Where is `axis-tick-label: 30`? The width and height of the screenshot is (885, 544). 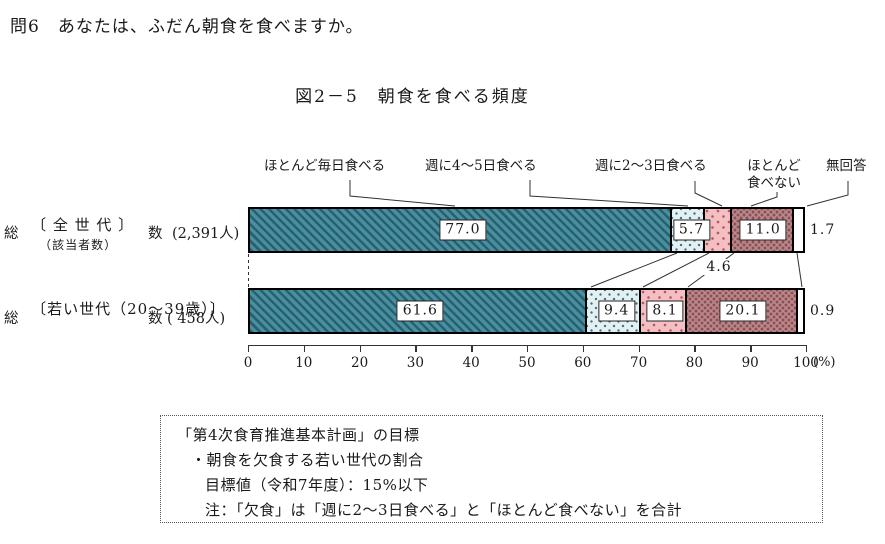 axis-tick-label: 30 is located at coordinates (415, 363).